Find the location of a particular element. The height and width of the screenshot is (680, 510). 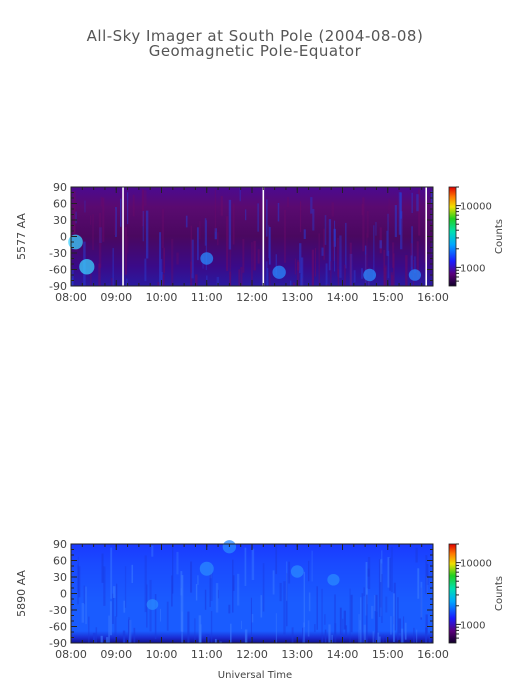

x-tick-label: 09:00 is located at coordinates (116, 654).